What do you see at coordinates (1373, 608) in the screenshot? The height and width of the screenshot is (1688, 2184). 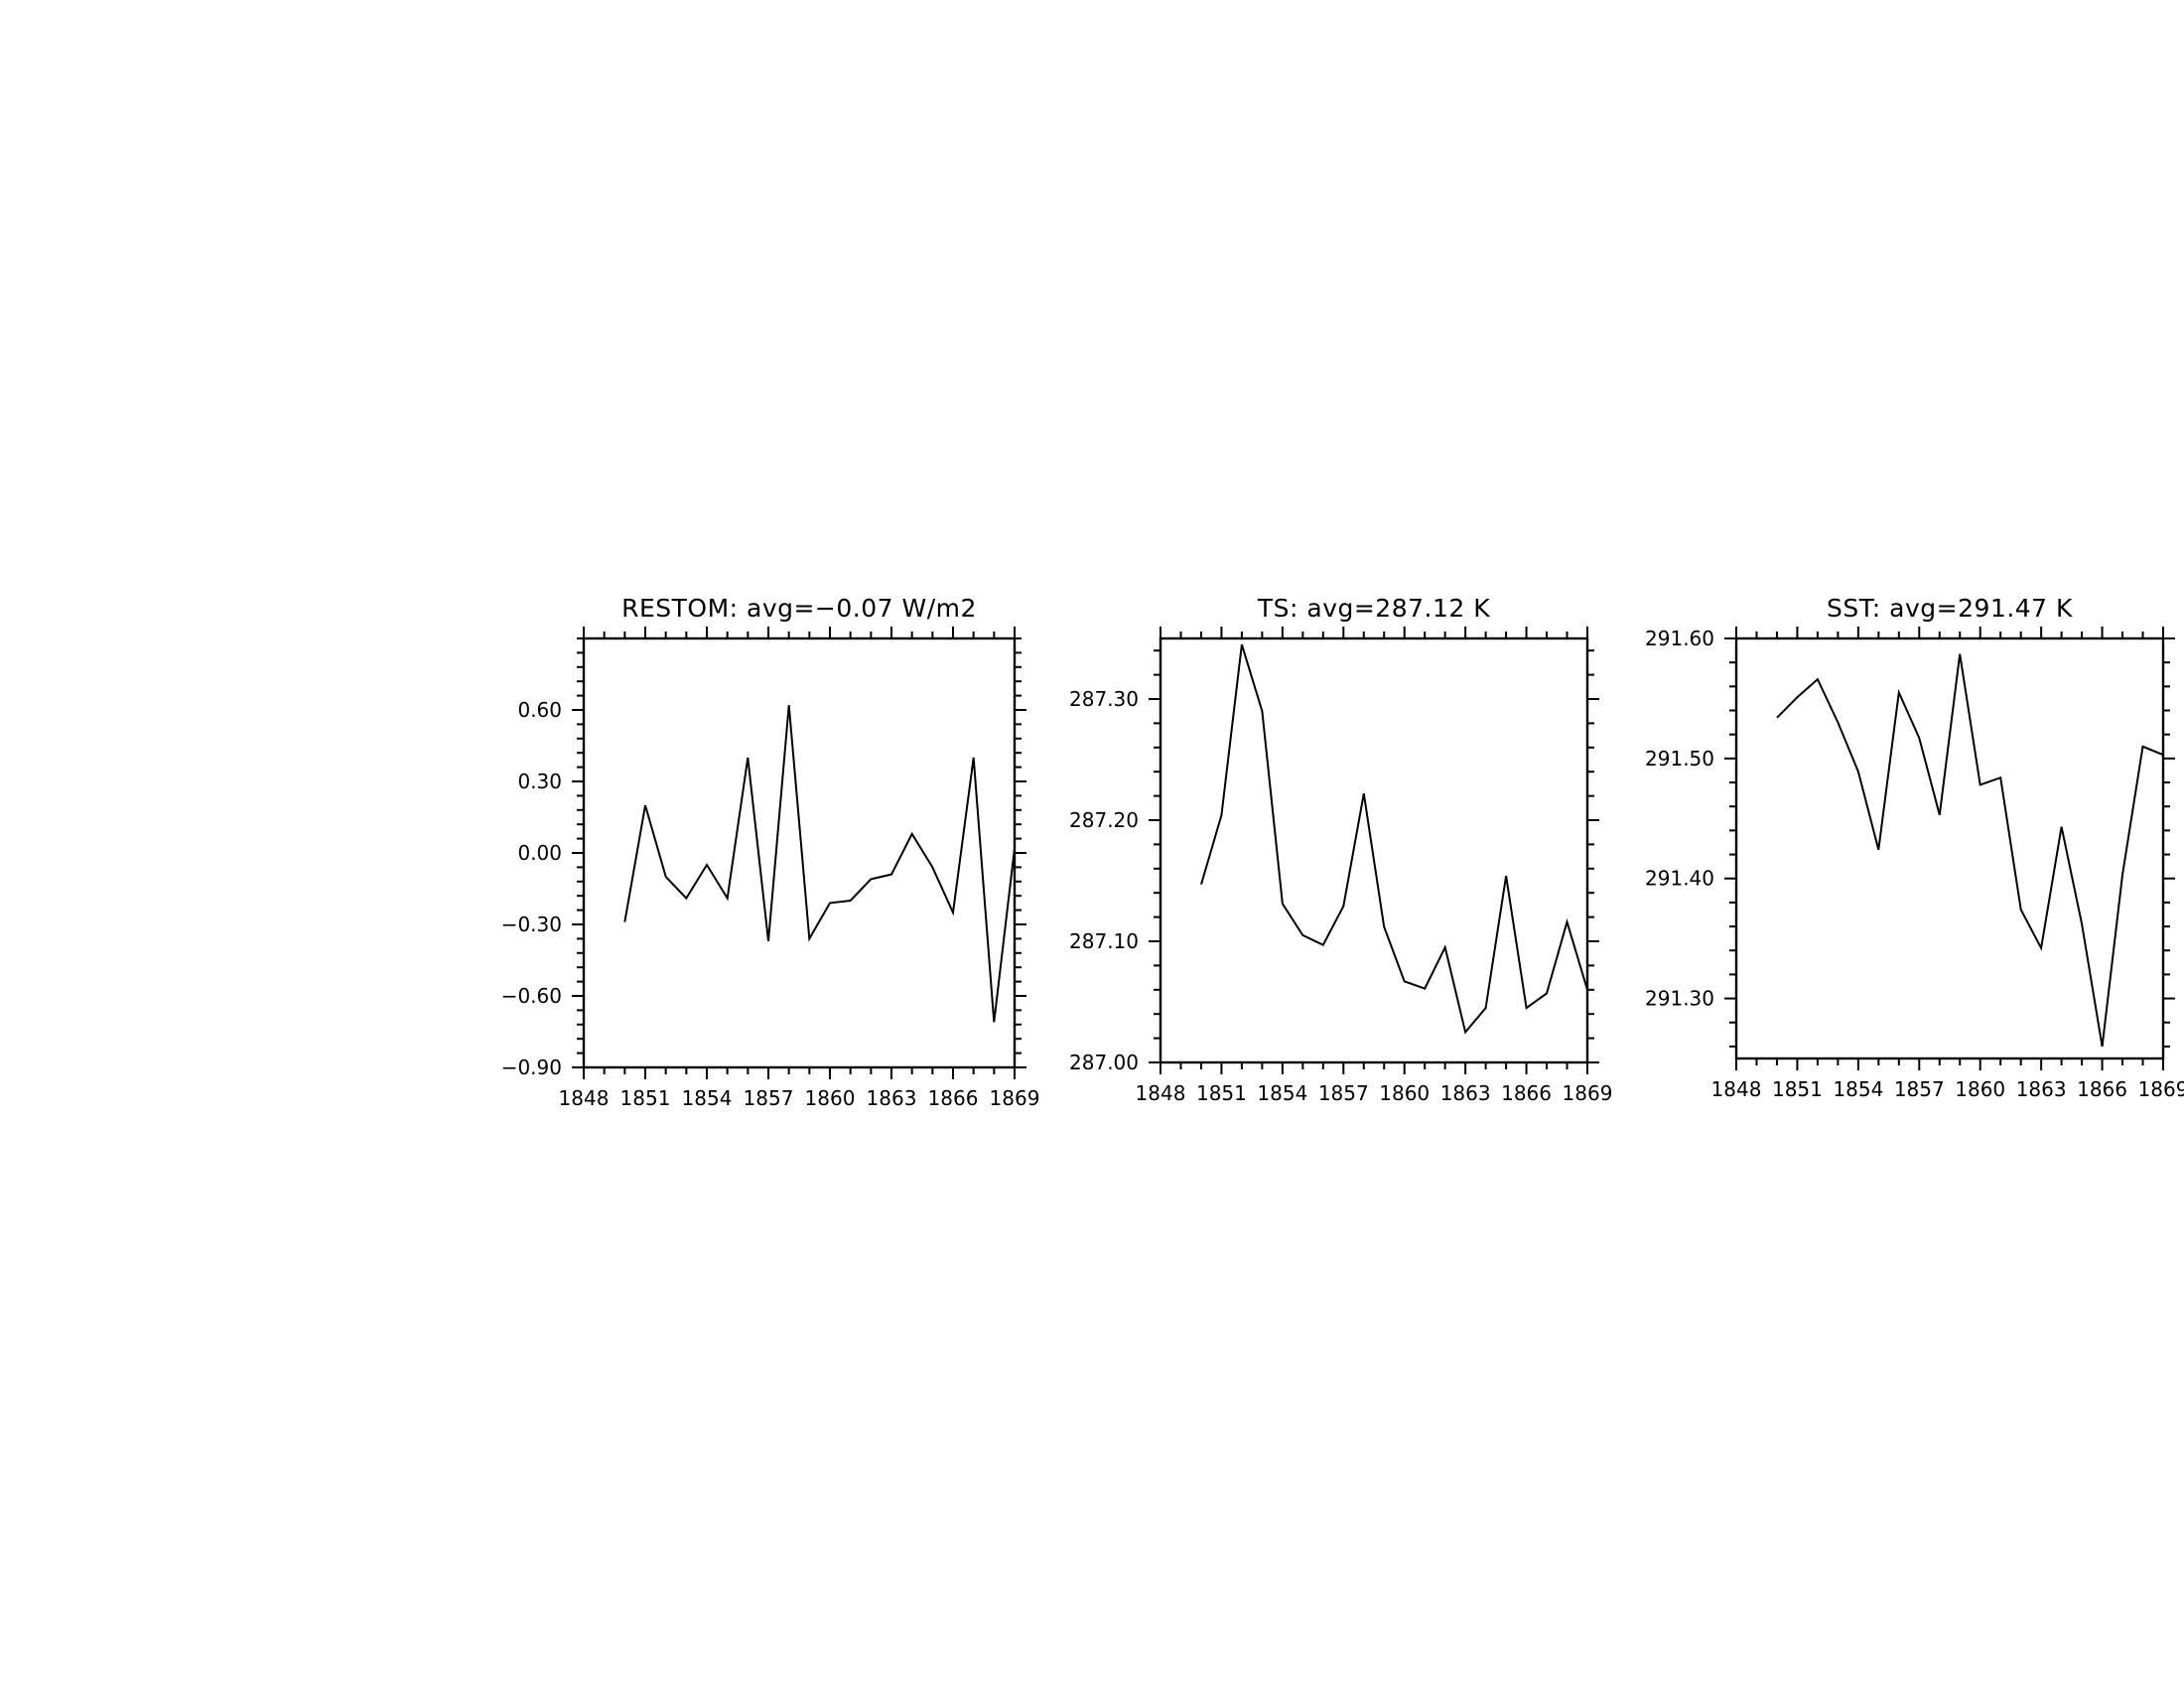 I see `chart-title: TS: avg=287.12 K` at bounding box center [1373, 608].